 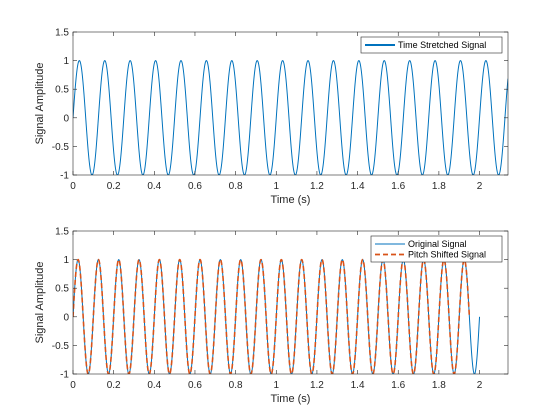 I want to click on legend: Time Stretched Signal, so click(x=431, y=45).